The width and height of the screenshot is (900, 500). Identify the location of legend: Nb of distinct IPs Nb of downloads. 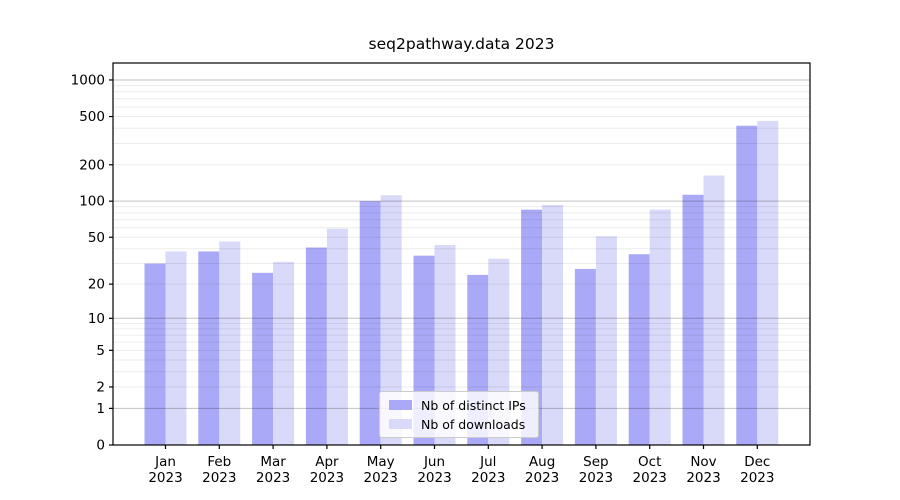
(459, 414).